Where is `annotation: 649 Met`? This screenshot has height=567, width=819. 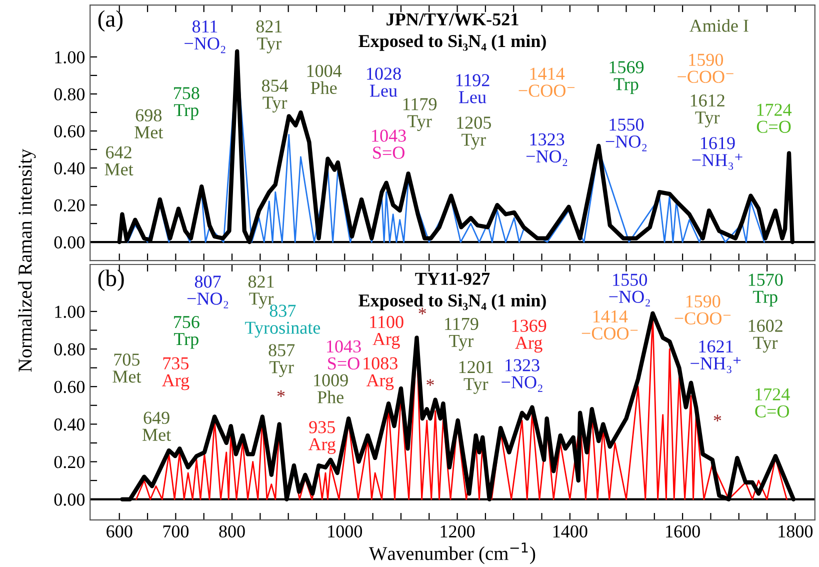
annotation: 649 Met is located at coordinates (156, 426).